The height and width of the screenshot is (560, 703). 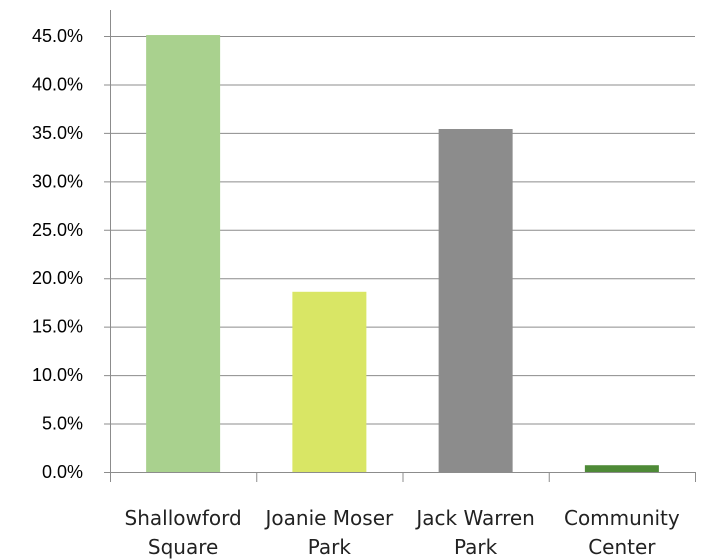 What do you see at coordinates (183, 547) in the screenshot?
I see `x-category-label: Square` at bounding box center [183, 547].